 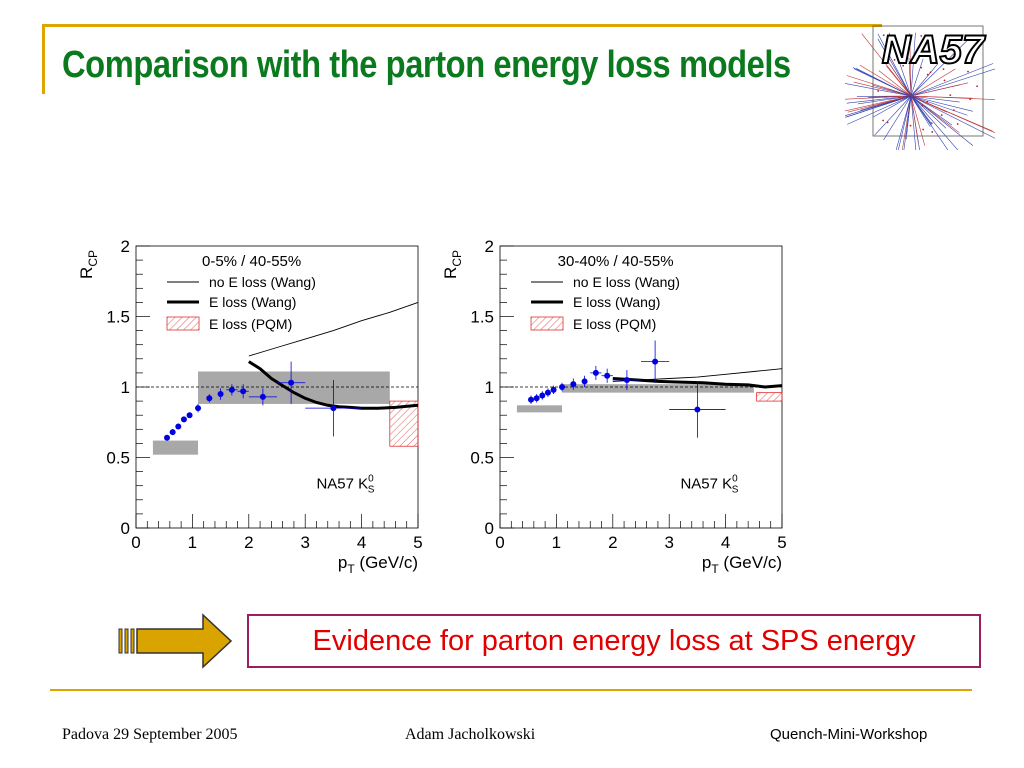 I want to click on systematic-band, so click(x=658, y=388).